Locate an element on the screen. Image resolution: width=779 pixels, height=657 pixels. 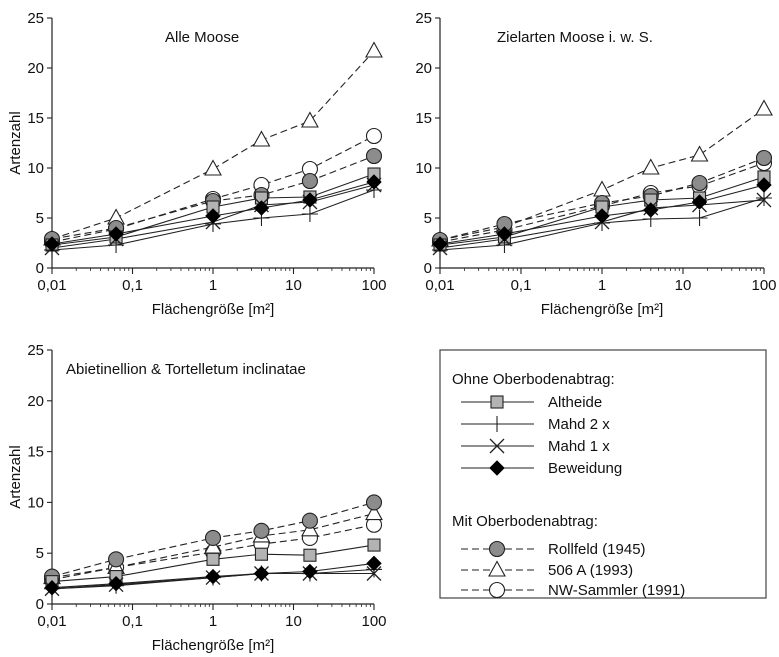
legend-label: 506 A (1993) is located at coordinates (590, 570).